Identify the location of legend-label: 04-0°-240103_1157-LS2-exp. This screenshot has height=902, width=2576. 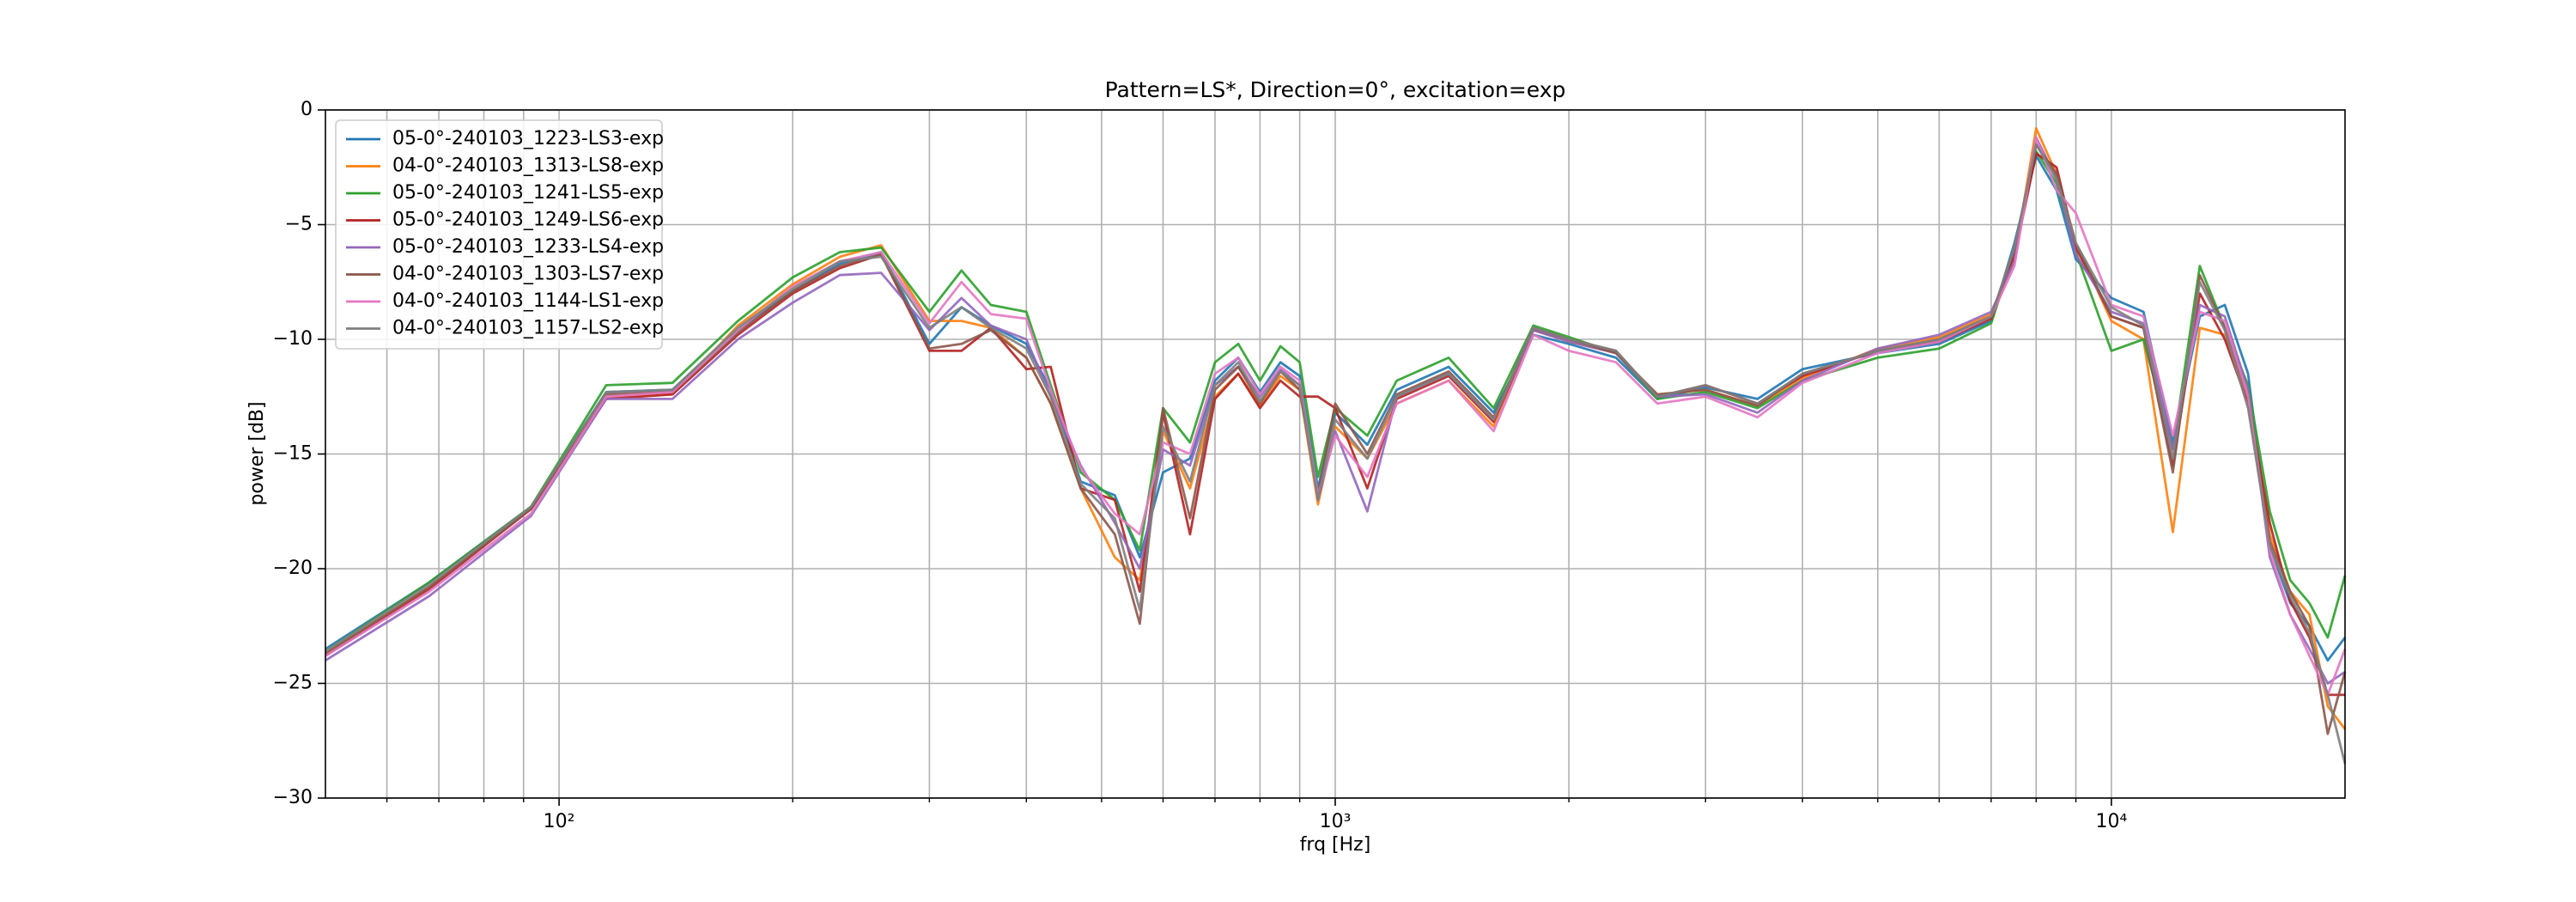
(528, 328).